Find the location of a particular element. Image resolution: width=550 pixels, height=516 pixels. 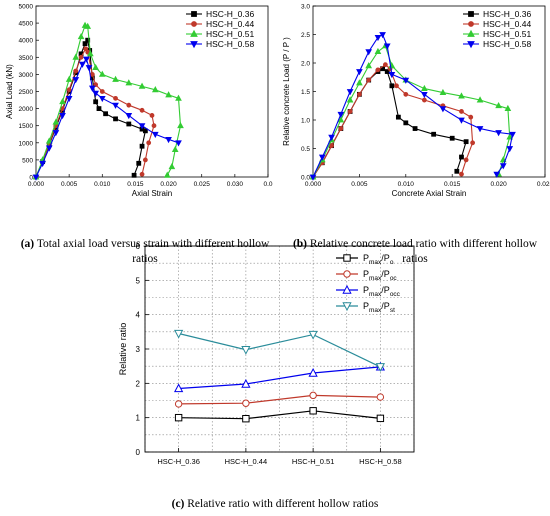

chart-b-ytick-label: 0.5 is located at coordinates (305, 149).